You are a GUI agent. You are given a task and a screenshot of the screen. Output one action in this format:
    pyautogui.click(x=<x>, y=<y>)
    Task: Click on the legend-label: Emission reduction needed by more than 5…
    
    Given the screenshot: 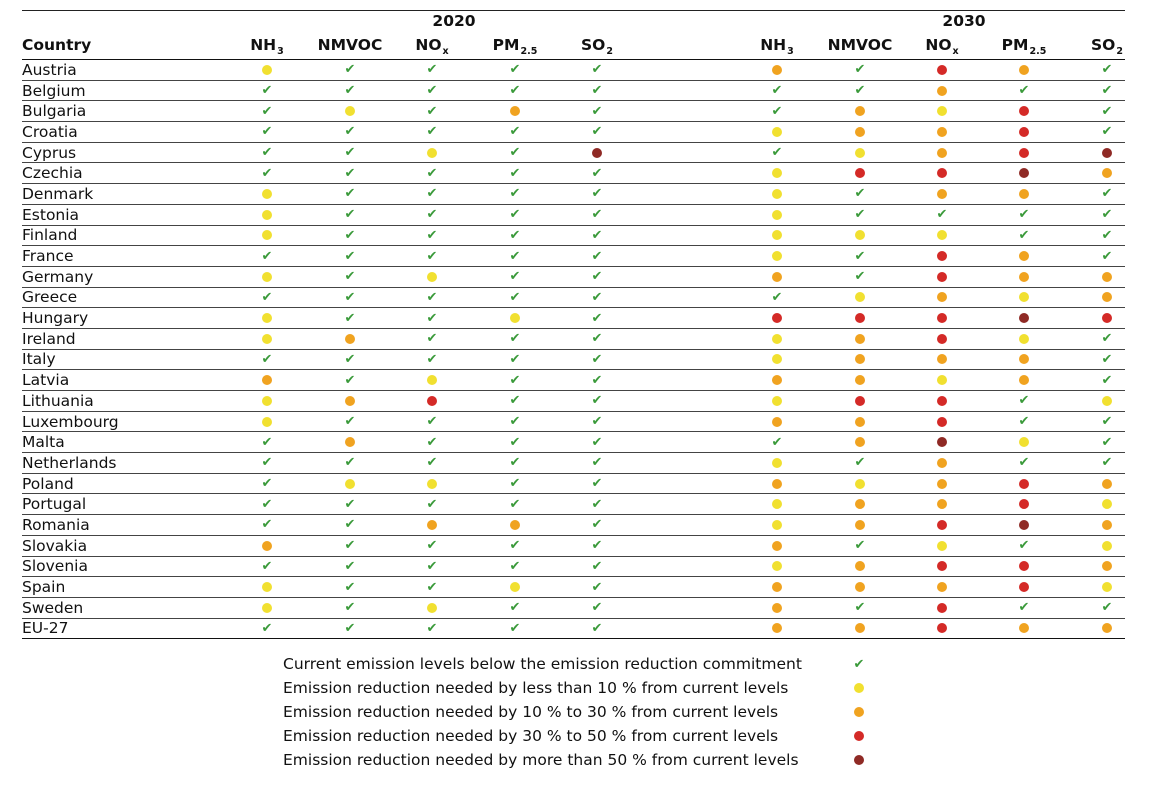 What is the action you would take?
    pyautogui.click(x=541, y=760)
    